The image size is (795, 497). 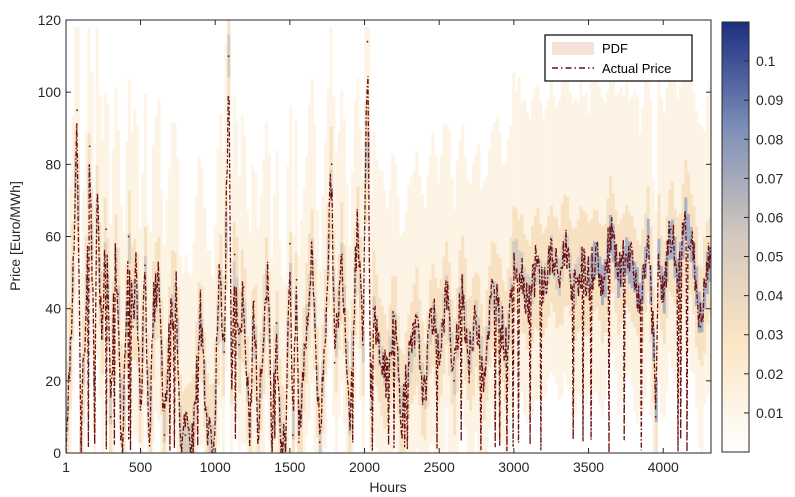 What do you see at coordinates (588, 467) in the screenshot?
I see `x-tick-label: 3500` at bounding box center [588, 467].